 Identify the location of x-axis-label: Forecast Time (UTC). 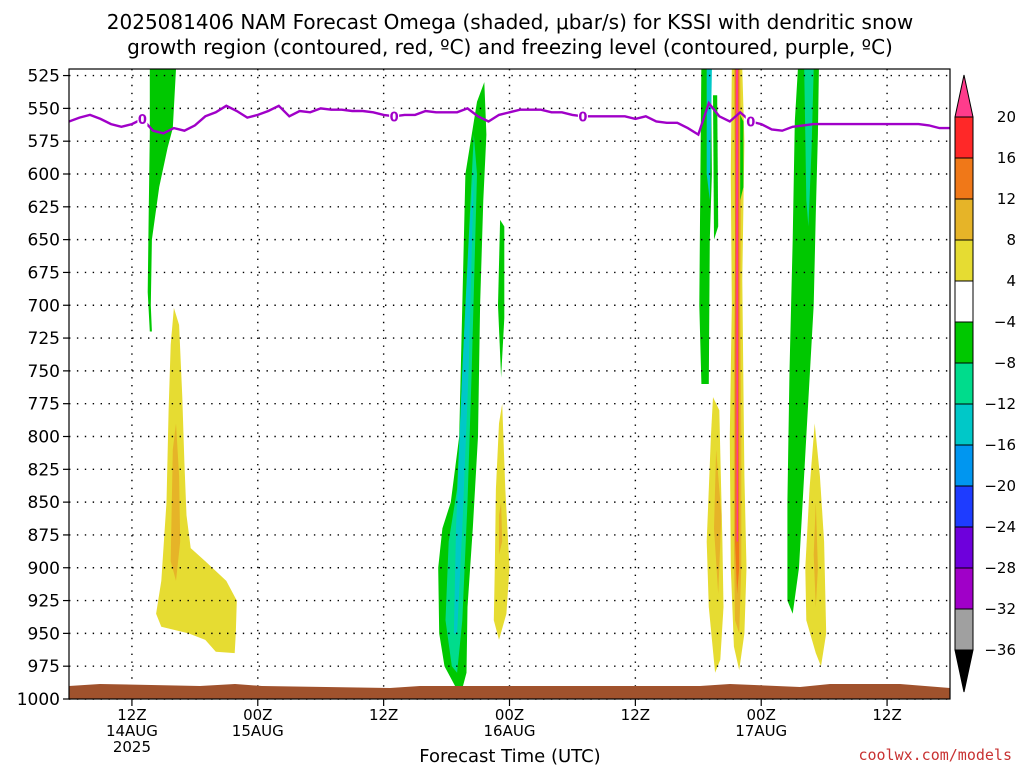
(509, 756).